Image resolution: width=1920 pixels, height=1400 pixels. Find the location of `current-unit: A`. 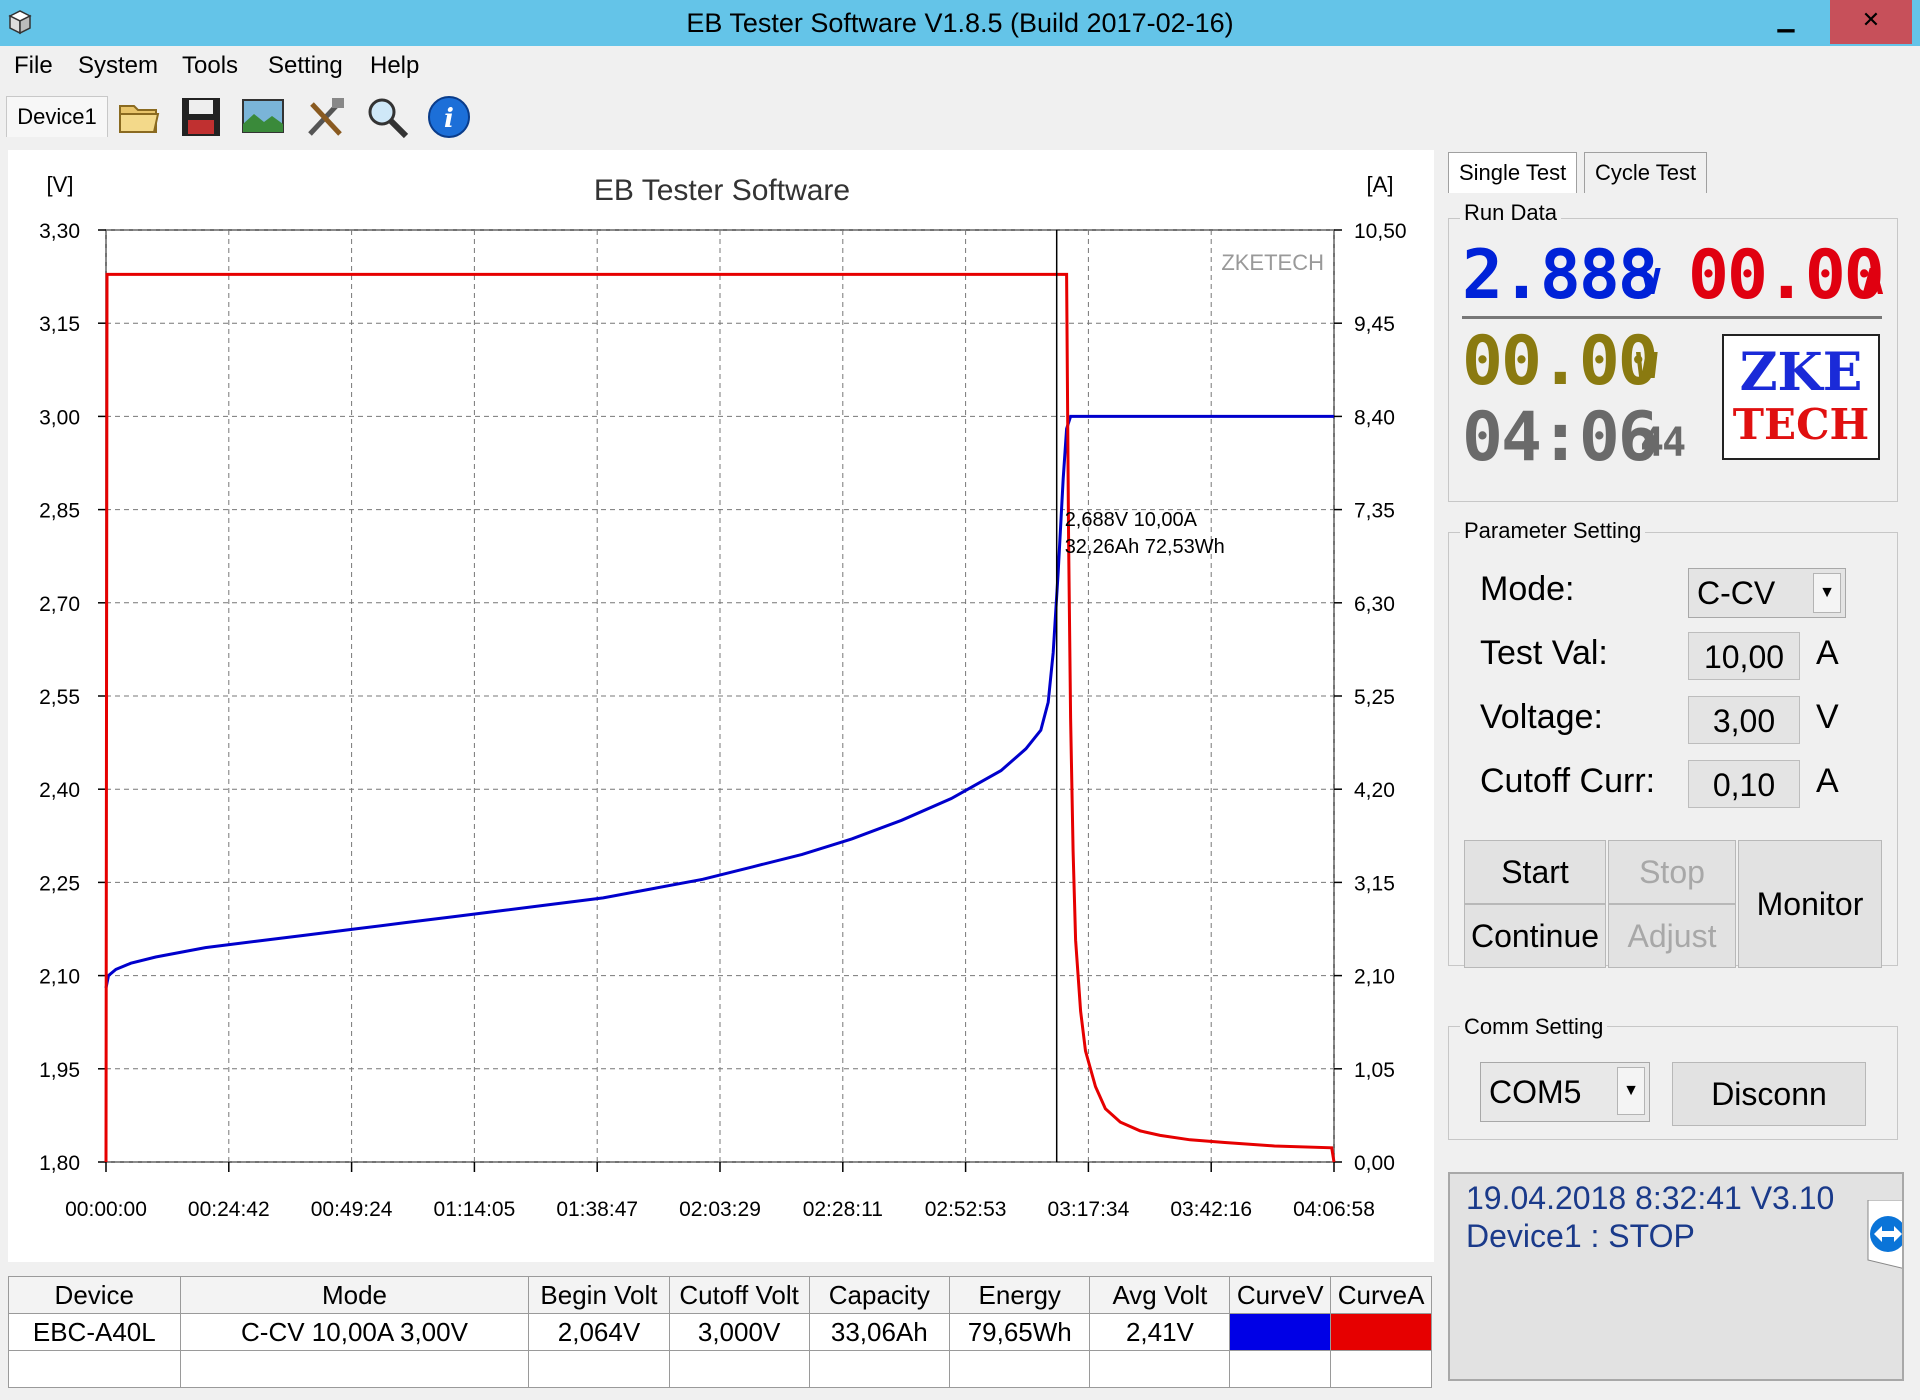

current-unit: A is located at coordinates (1873, 282).